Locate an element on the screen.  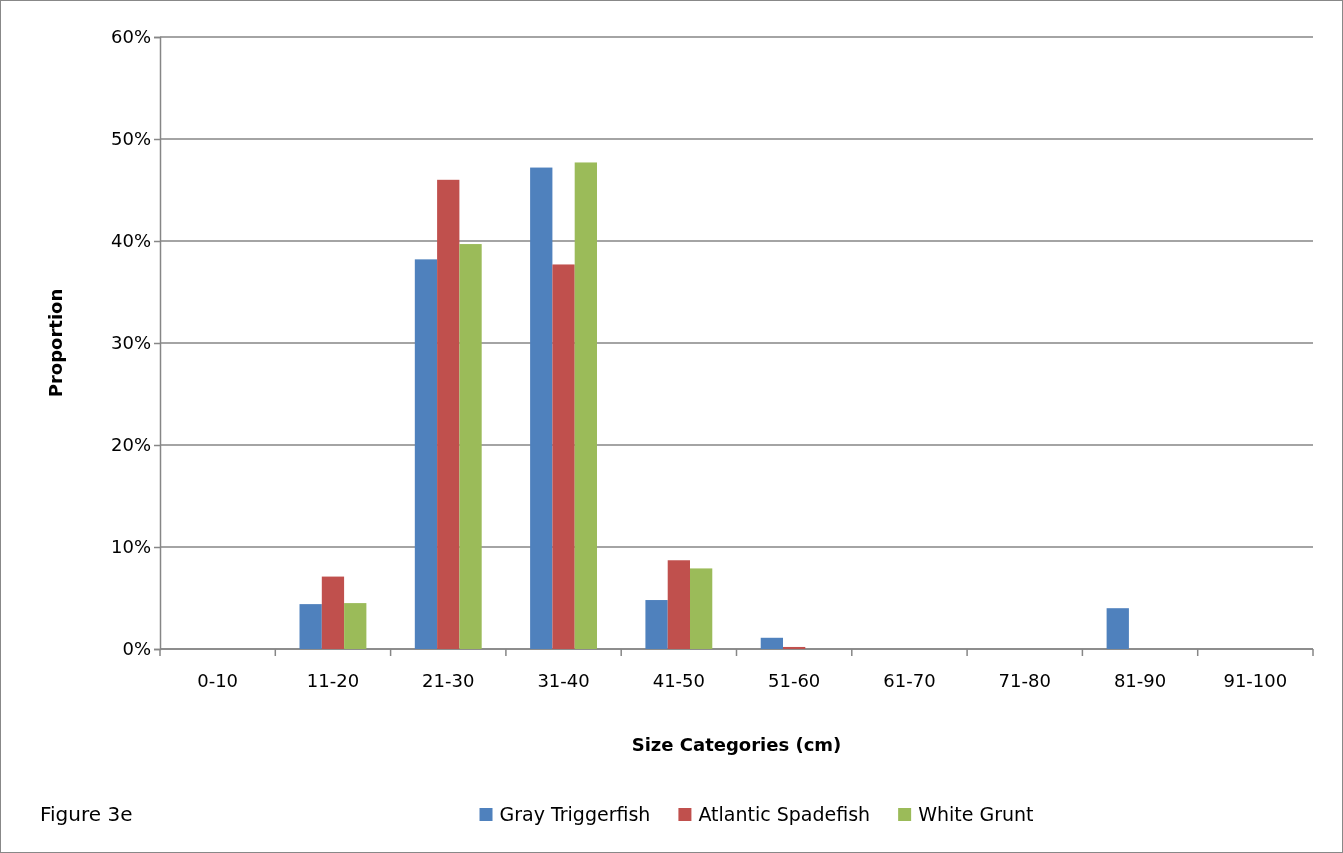
x-tick-label: 51-60 is located at coordinates (794, 680).